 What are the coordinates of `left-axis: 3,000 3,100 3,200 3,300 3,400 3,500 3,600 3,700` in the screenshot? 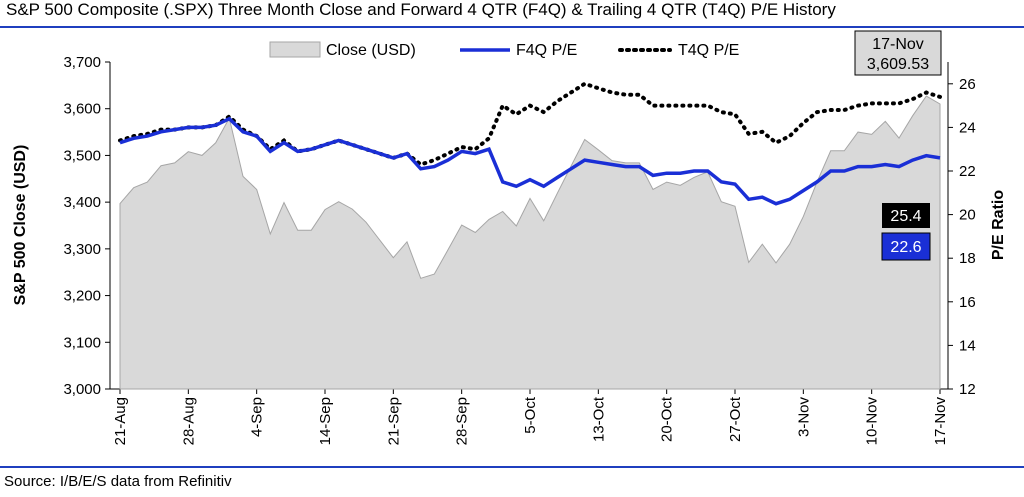 It's located at (87, 226).